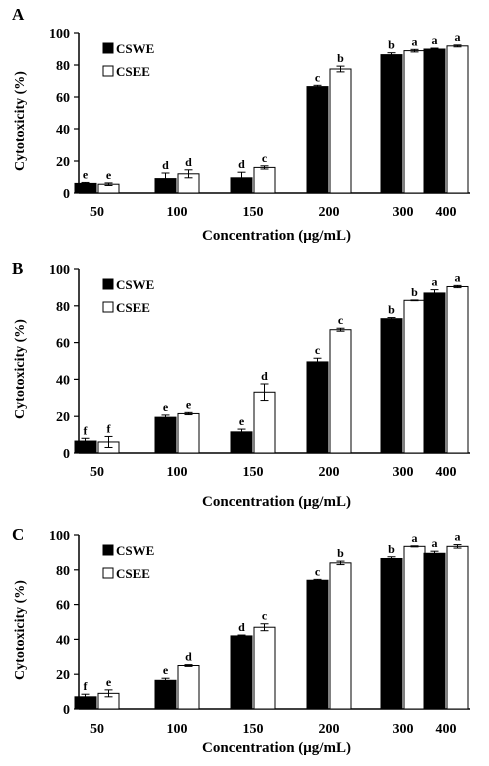 This screenshot has height=766, width=489. What do you see at coordinates (97, 472) in the screenshot?
I see `x-tick-label: 50` at bounding box center [97, 472].